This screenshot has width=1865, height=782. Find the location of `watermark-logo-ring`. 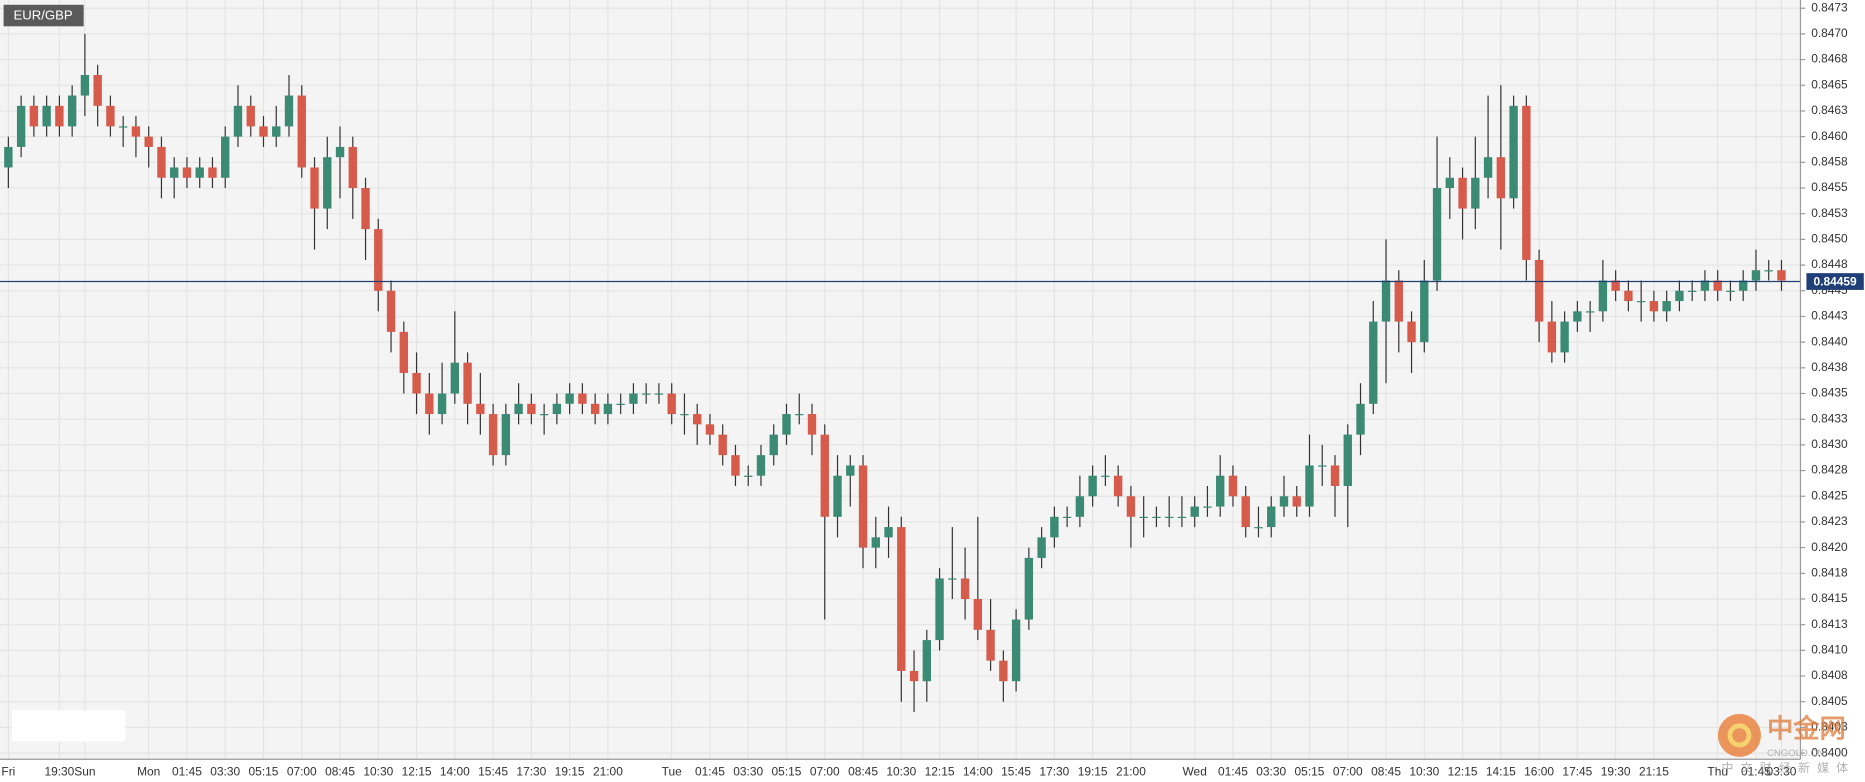

watermark-logo-ring is located at coordinates (1739, 735).